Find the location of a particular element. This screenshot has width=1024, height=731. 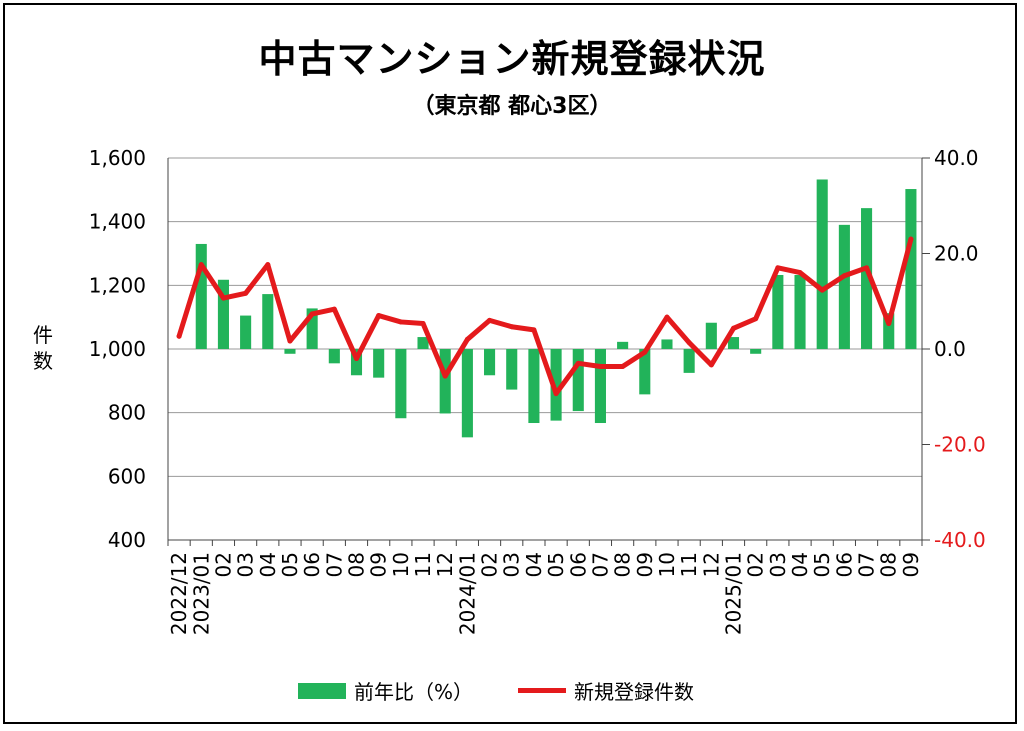

x-tick-label: 10 is located at coordinates (401, 564).